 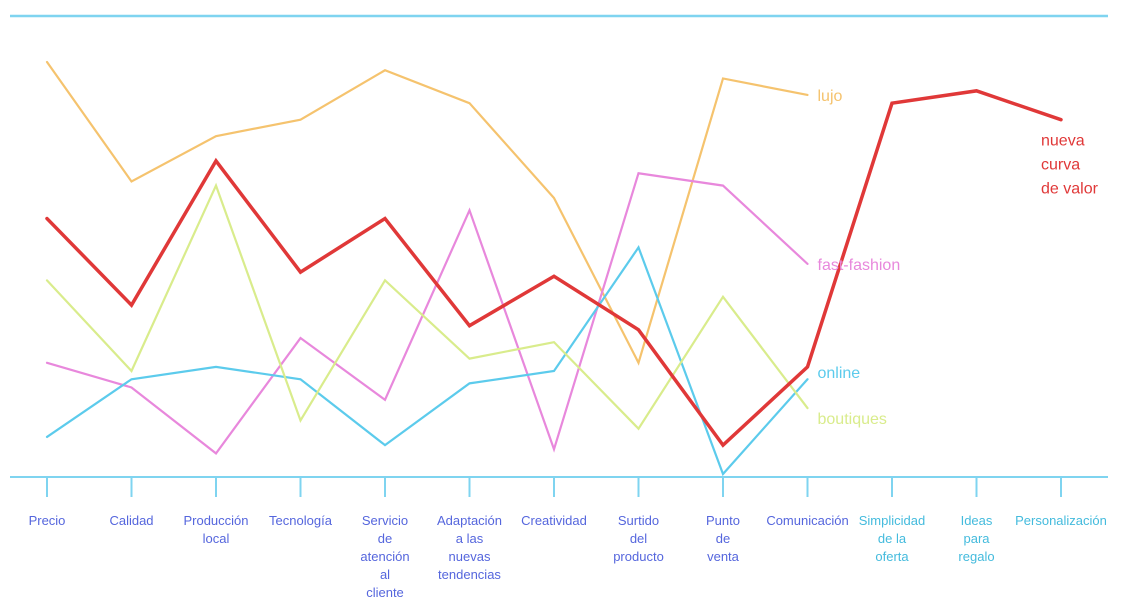 What do you see at coordinates (839, 373) in the screenshot?
I see `series-label: online` at bounding box center [839, 373].